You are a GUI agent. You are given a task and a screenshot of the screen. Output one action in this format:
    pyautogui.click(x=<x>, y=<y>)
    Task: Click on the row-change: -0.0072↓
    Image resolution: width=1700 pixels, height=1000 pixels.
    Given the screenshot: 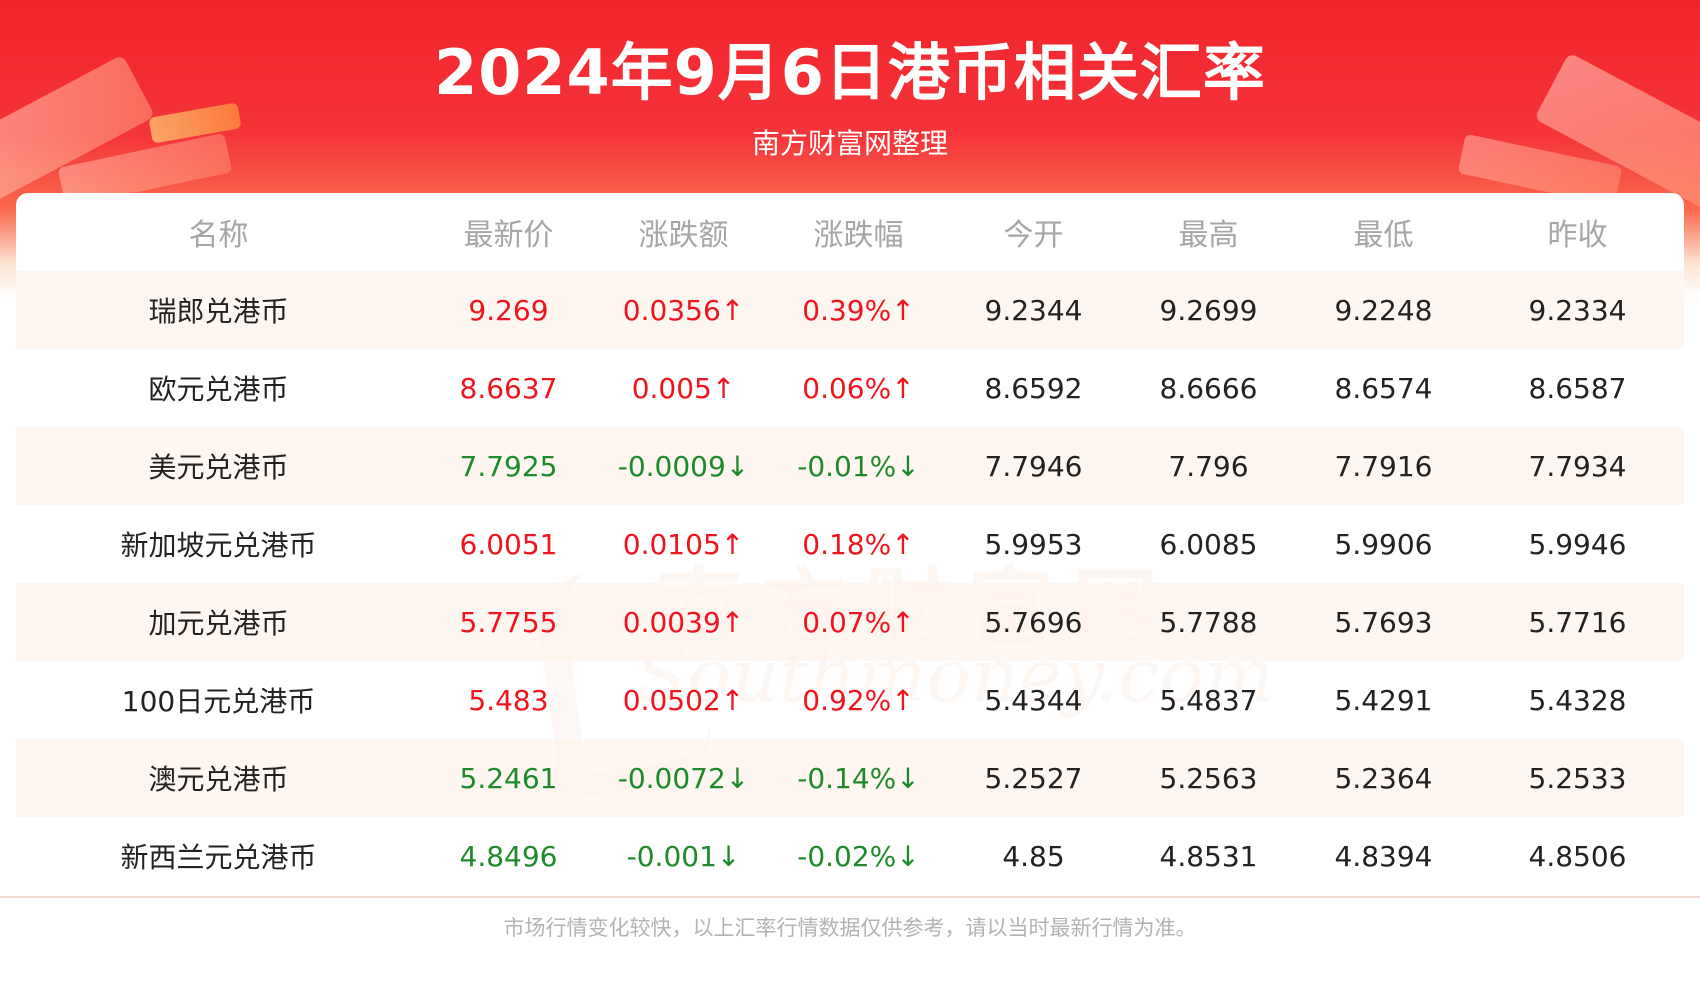 What is the action you would take?
    pyautogui.click(x=683, y=778)
    